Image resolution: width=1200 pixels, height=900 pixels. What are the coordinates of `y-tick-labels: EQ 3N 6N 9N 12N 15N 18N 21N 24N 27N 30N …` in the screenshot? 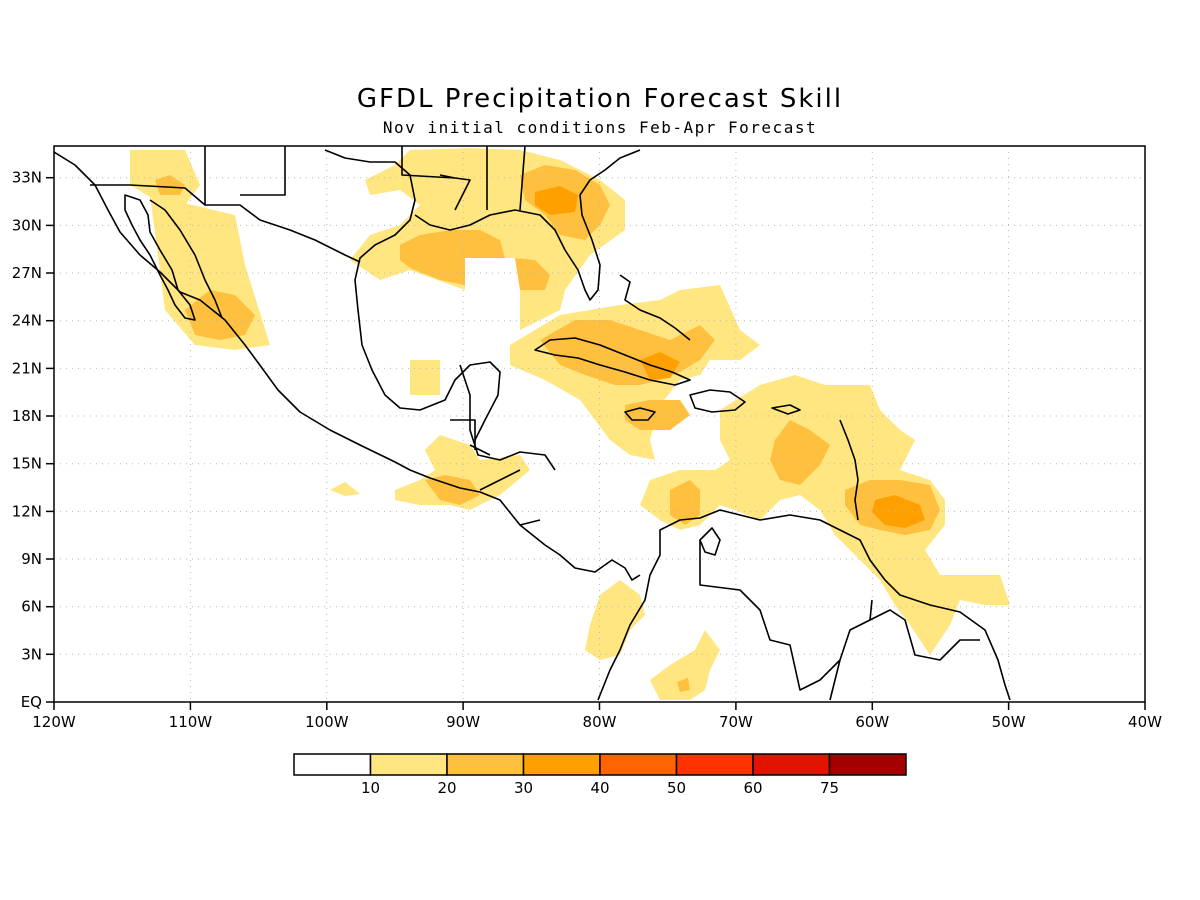 It's located at (27, 440).